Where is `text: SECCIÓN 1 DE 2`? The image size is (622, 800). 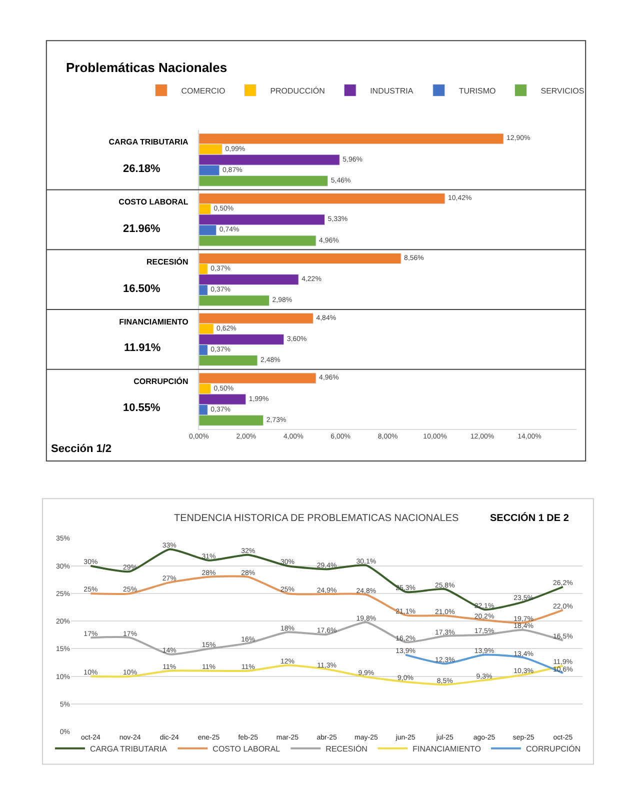 text: SECCIÓN 1 DE 2 is located at coordinates (530, 518).